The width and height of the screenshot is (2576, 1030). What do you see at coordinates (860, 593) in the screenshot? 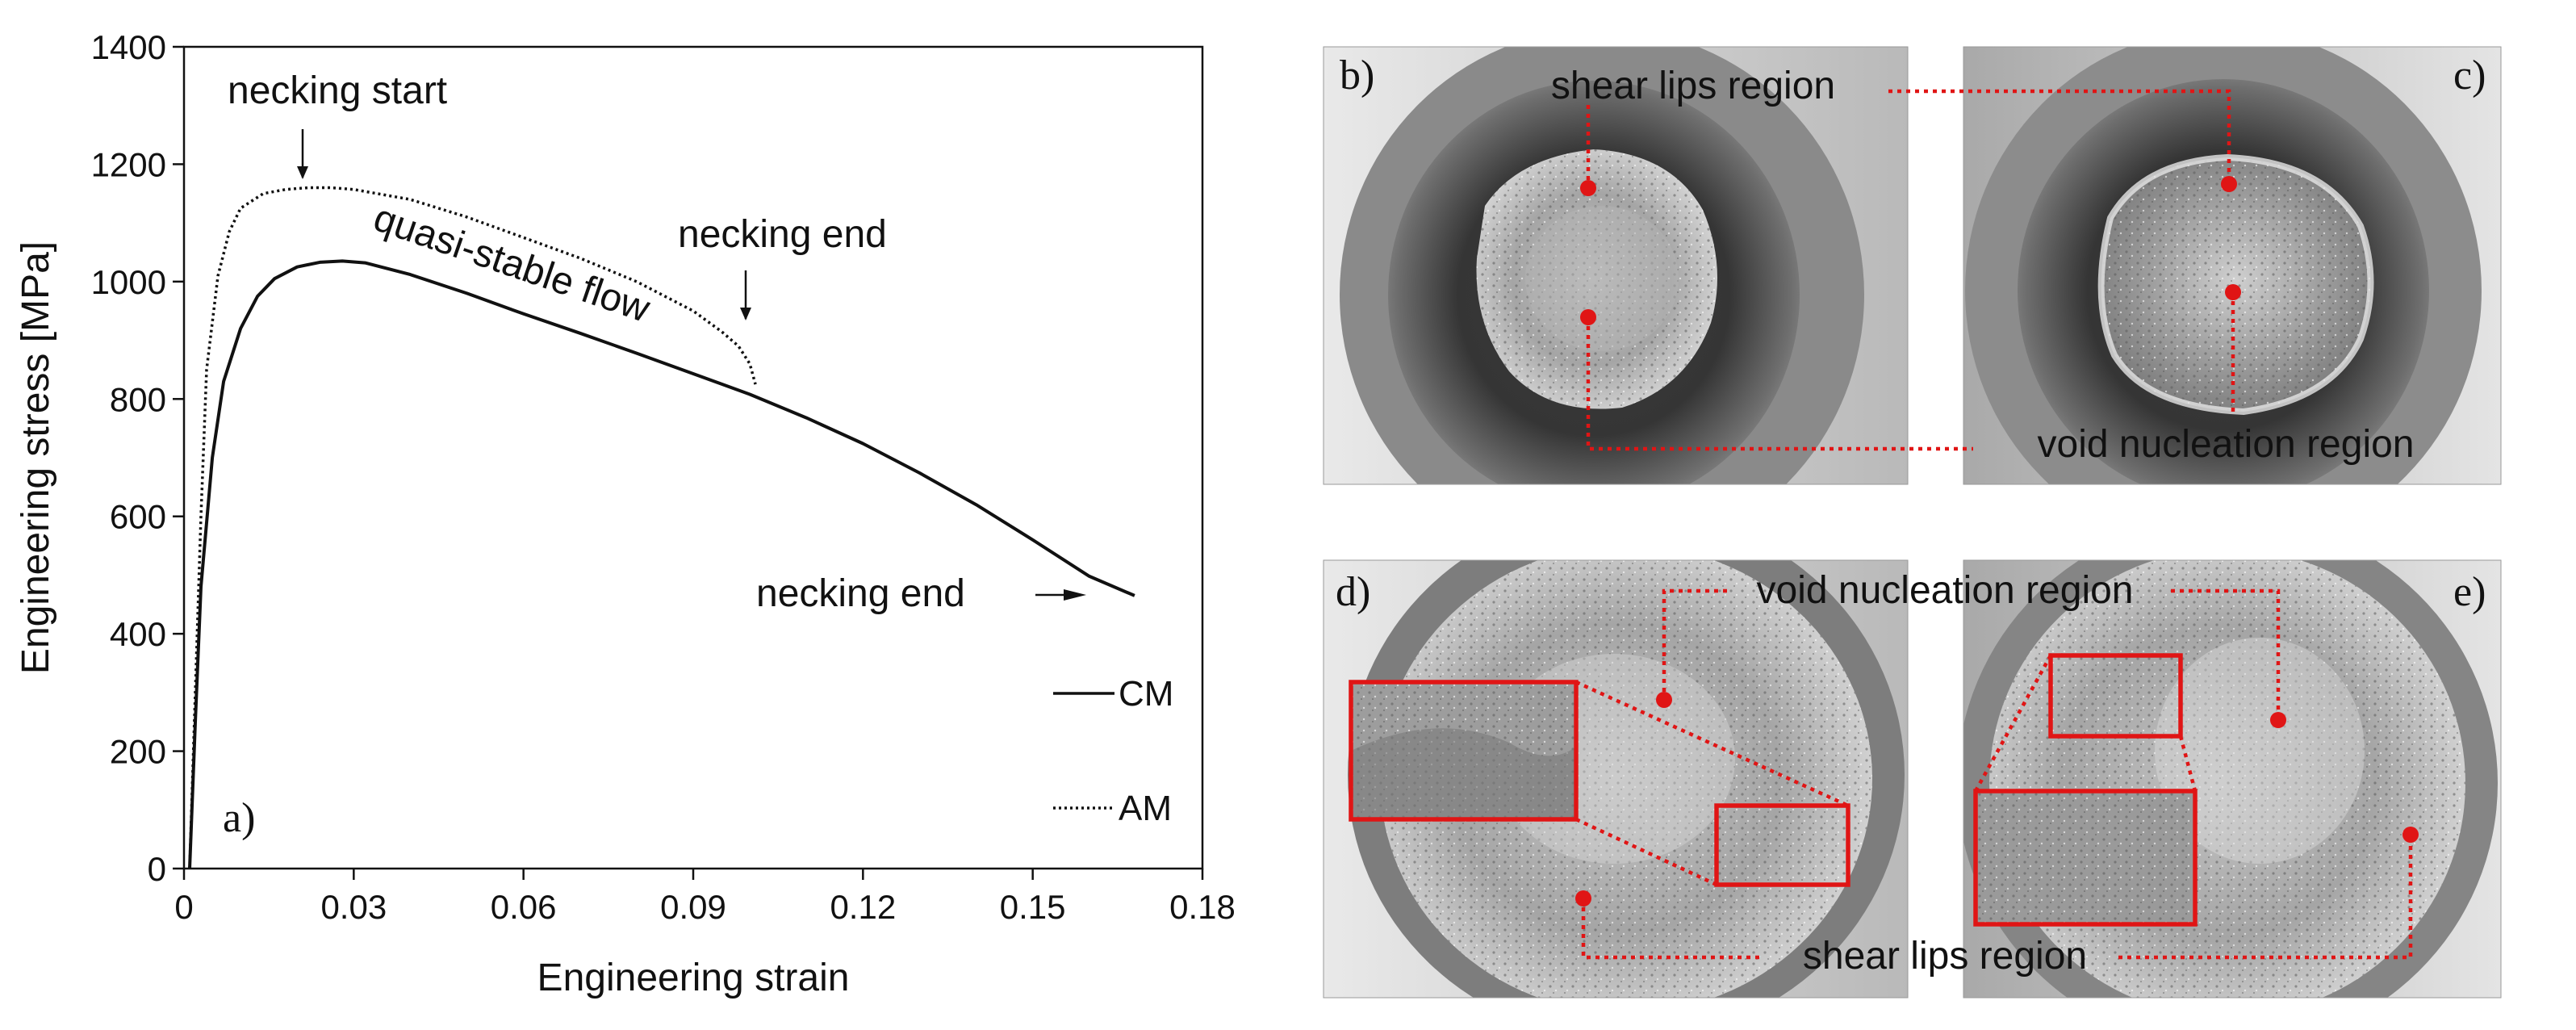
I see `annotation-necking-end-cm: necking end` at bounding box center [860, 593].